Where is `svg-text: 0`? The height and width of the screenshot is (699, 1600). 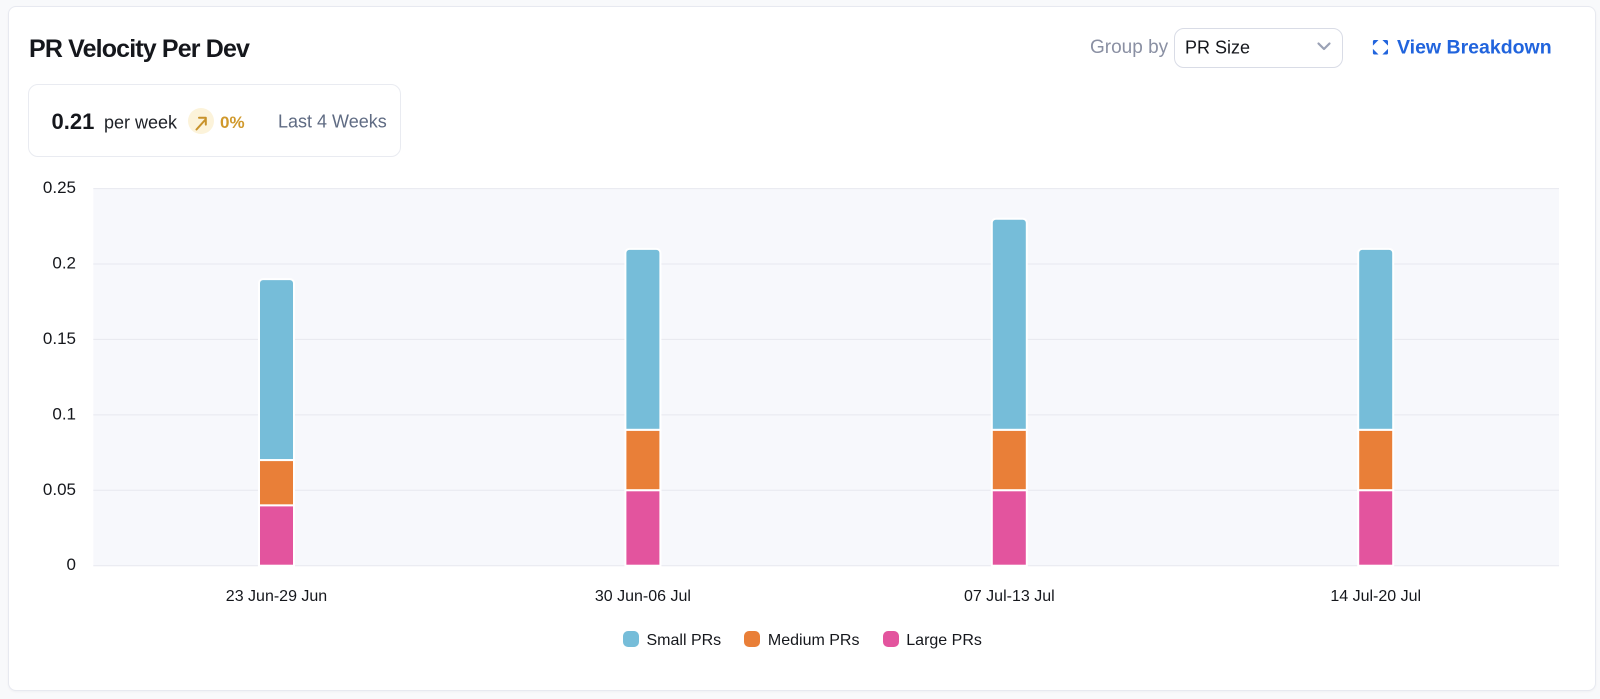 svg-text: 0 is located at coordinates (71, 564).